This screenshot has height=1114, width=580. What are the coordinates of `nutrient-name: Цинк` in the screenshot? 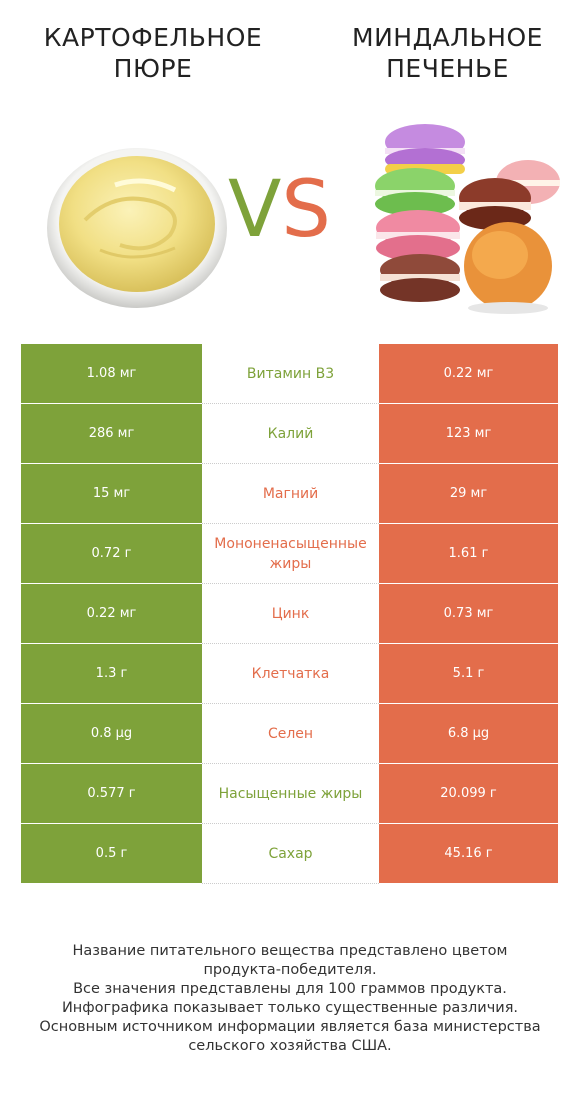 It's located at (290, 613).